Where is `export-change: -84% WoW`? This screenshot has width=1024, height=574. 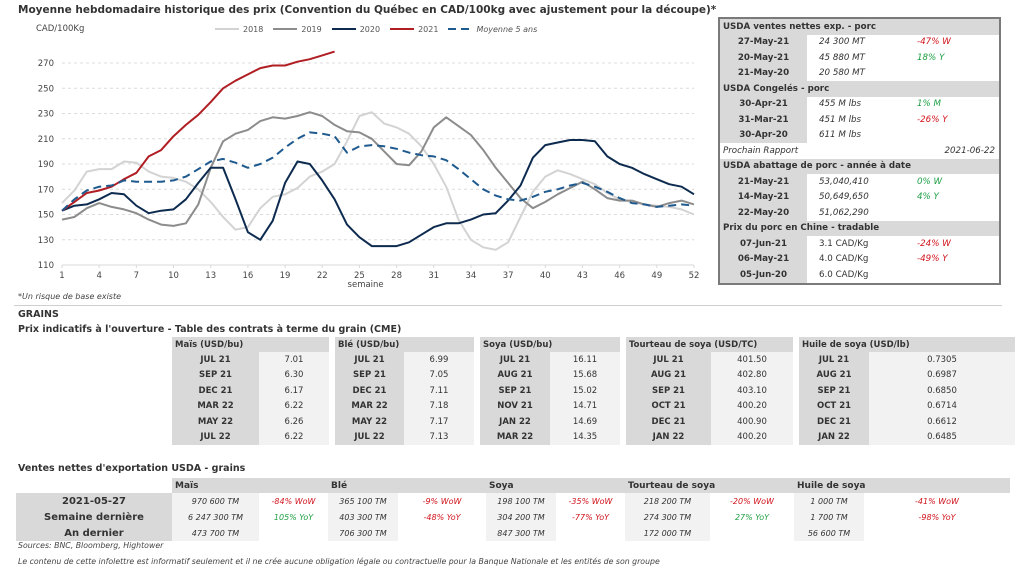
export-change: -84% WoW is located at coordinates (293, 501).